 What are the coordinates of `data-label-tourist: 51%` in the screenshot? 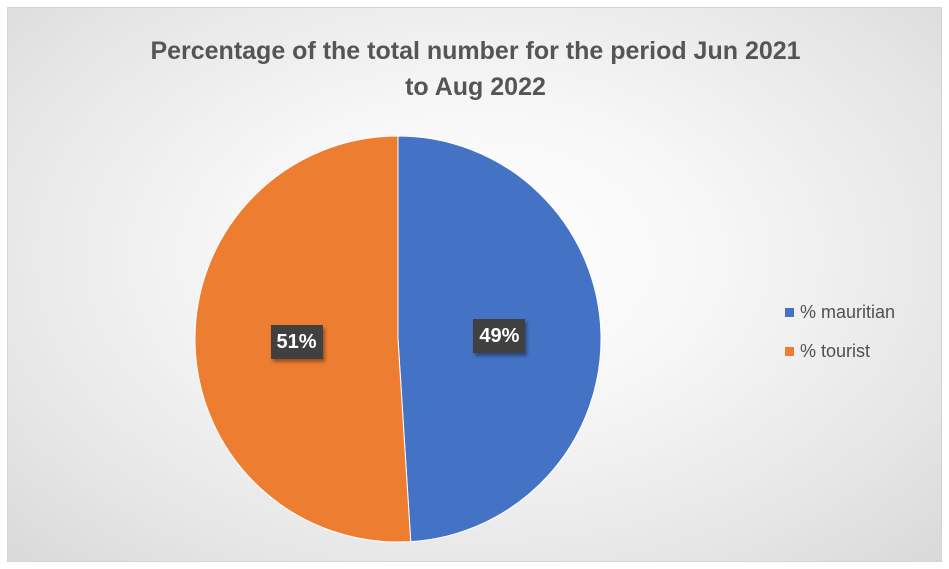 It's located at (296, 342).